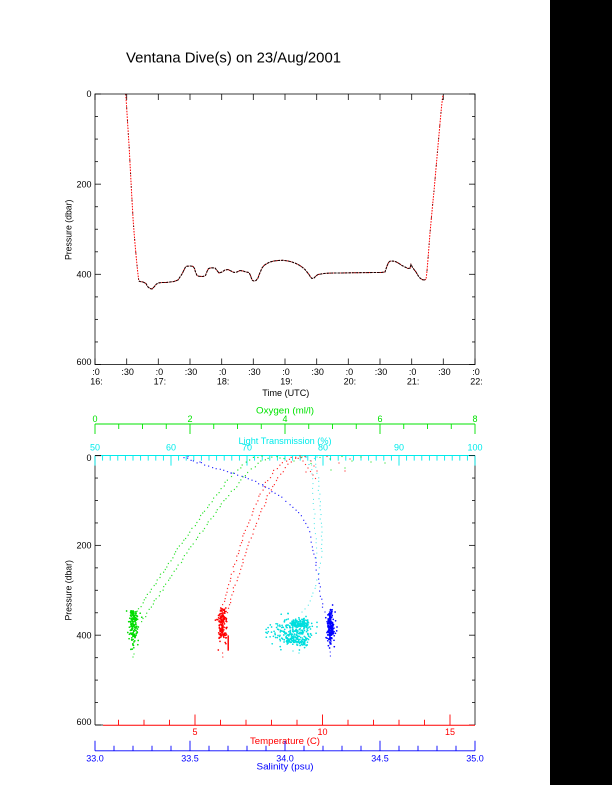 This screenshot has width=612, height=790. What do you see at coordinates (379, 419) in the screenshot?
I see `svg-text: 6` at bounding box center [379, 419].